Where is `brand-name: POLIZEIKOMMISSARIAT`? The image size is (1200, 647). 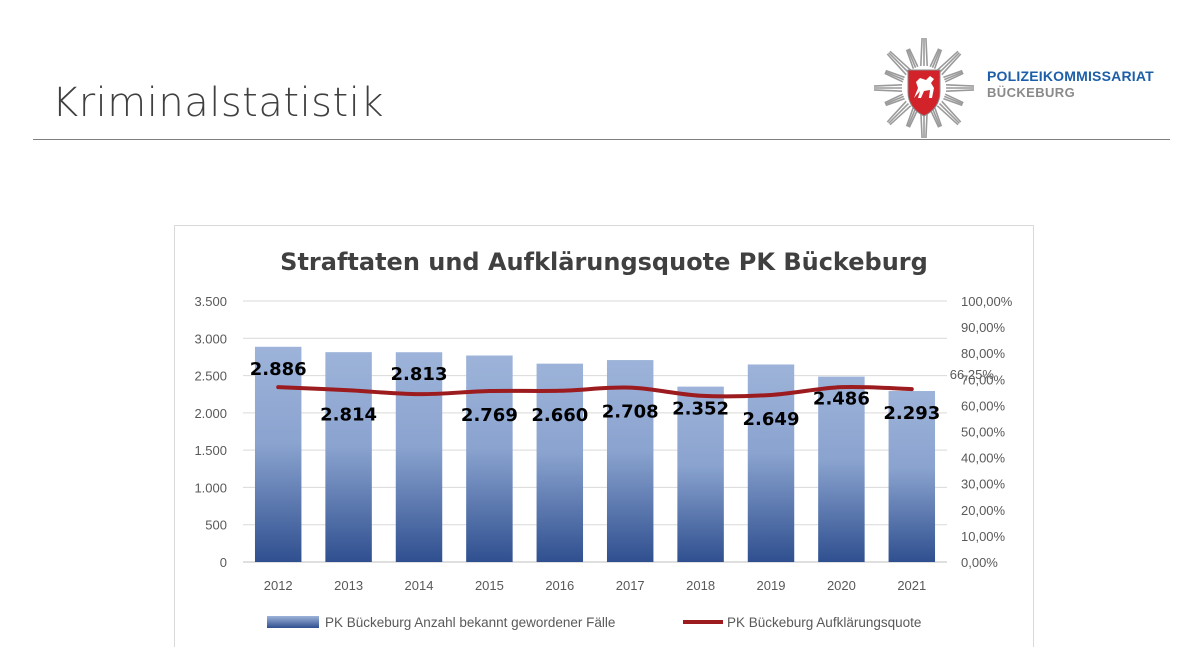 brand-name: POLIZEIKOMMISSARIAT is located at coordinates (1070, 76).